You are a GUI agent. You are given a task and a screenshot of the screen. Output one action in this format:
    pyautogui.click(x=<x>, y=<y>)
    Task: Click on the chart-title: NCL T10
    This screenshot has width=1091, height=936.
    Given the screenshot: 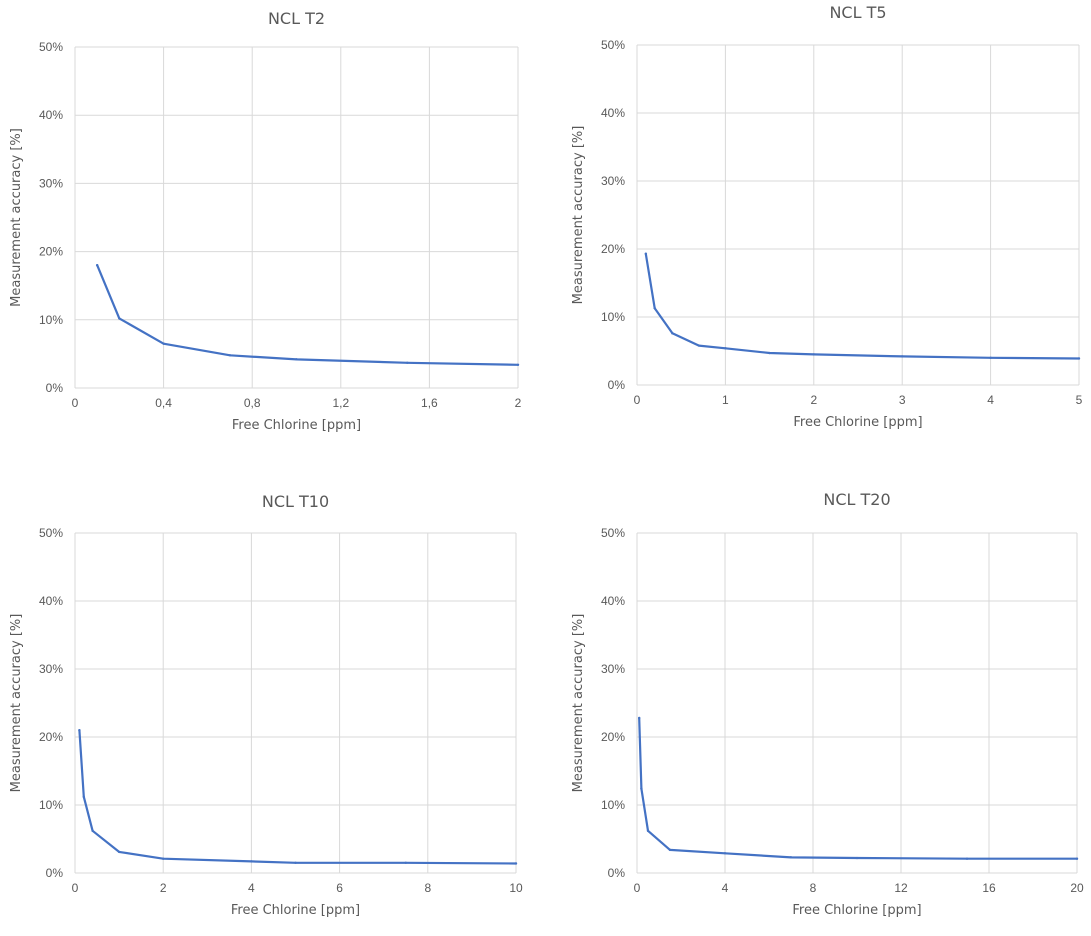 What is the action you would take?
    pyautogui.click(x=295, y=501)
    